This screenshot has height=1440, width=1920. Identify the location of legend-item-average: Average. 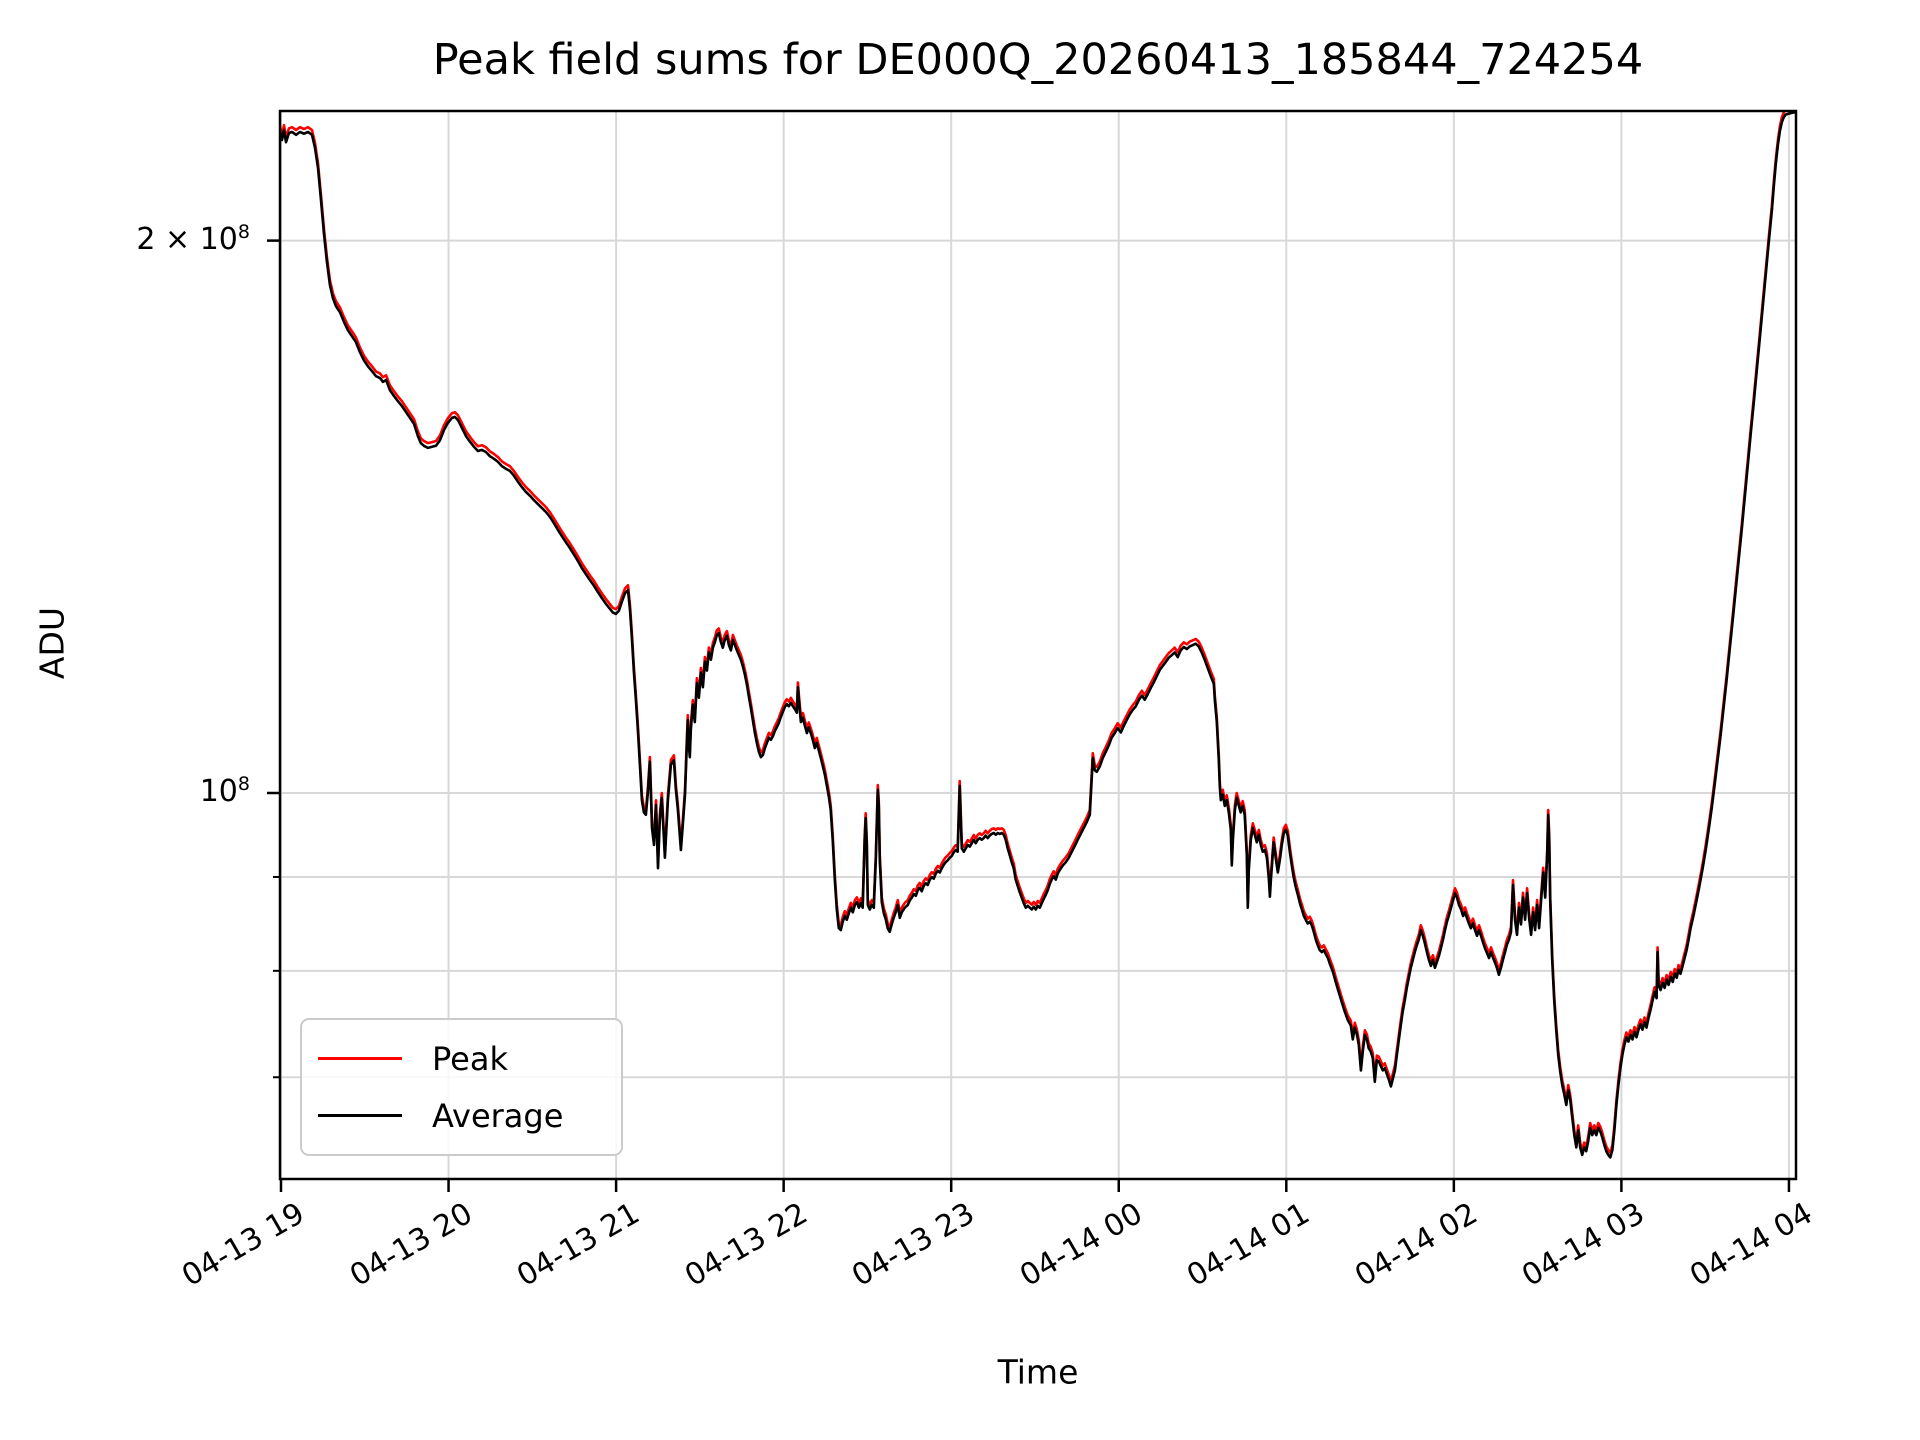
(461, 1116).